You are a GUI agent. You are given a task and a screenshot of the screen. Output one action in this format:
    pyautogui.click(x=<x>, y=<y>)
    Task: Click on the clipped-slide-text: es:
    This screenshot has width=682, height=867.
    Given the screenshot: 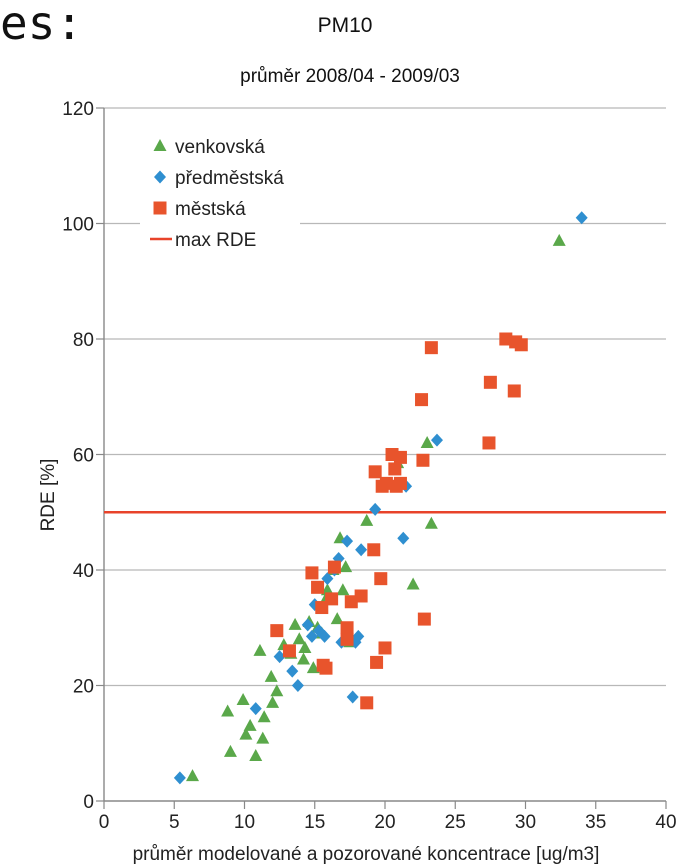 What is the action you would take?
    pyautogui.click(x=42, y=25)
    